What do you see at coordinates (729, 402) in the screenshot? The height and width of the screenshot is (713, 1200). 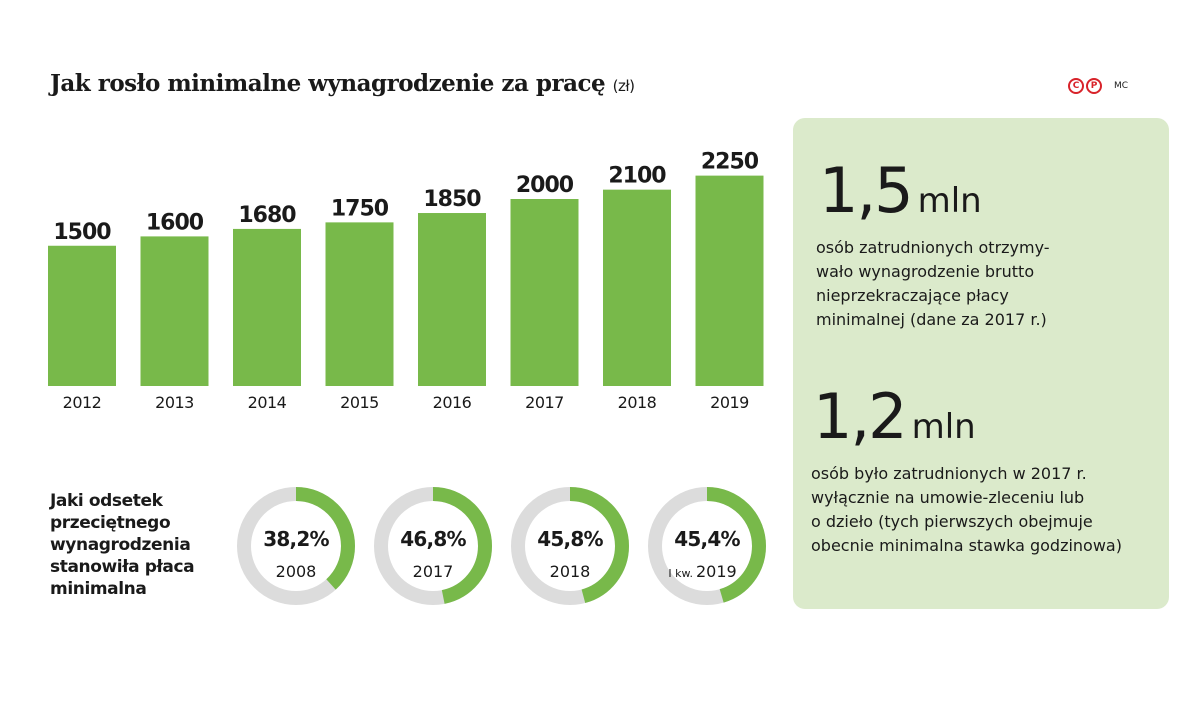 I see `x-tick-label: 2019` at bounding box center [729, 402].